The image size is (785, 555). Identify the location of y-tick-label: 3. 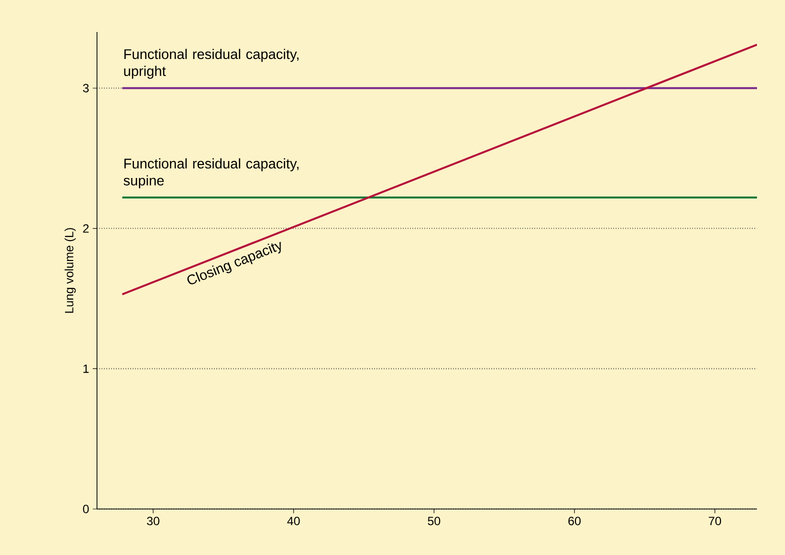
(86, 88).